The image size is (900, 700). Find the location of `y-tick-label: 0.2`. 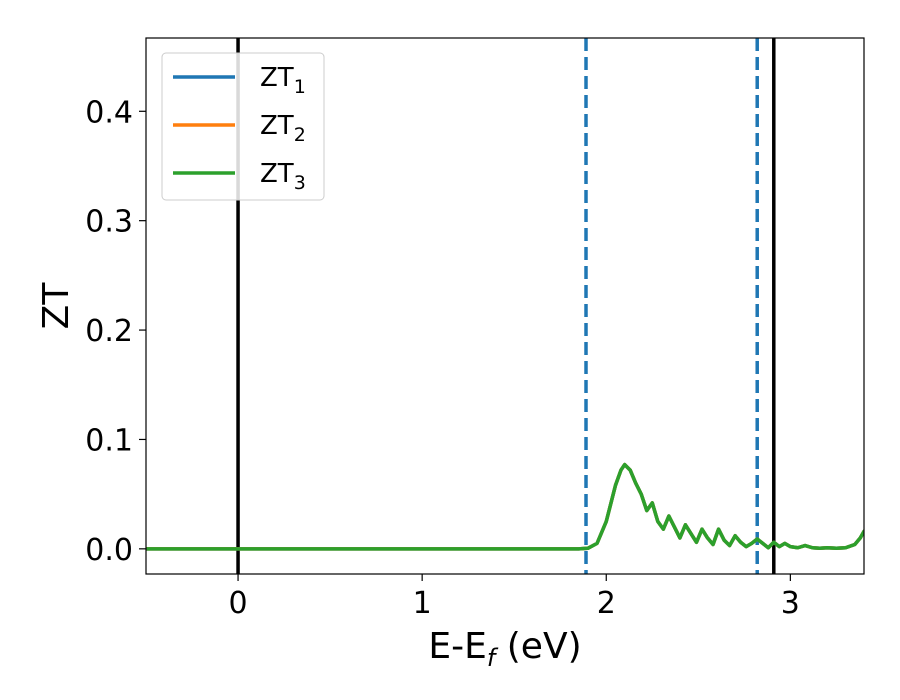

y-tick-label: 0.2 is located at coordinates (109, 331).